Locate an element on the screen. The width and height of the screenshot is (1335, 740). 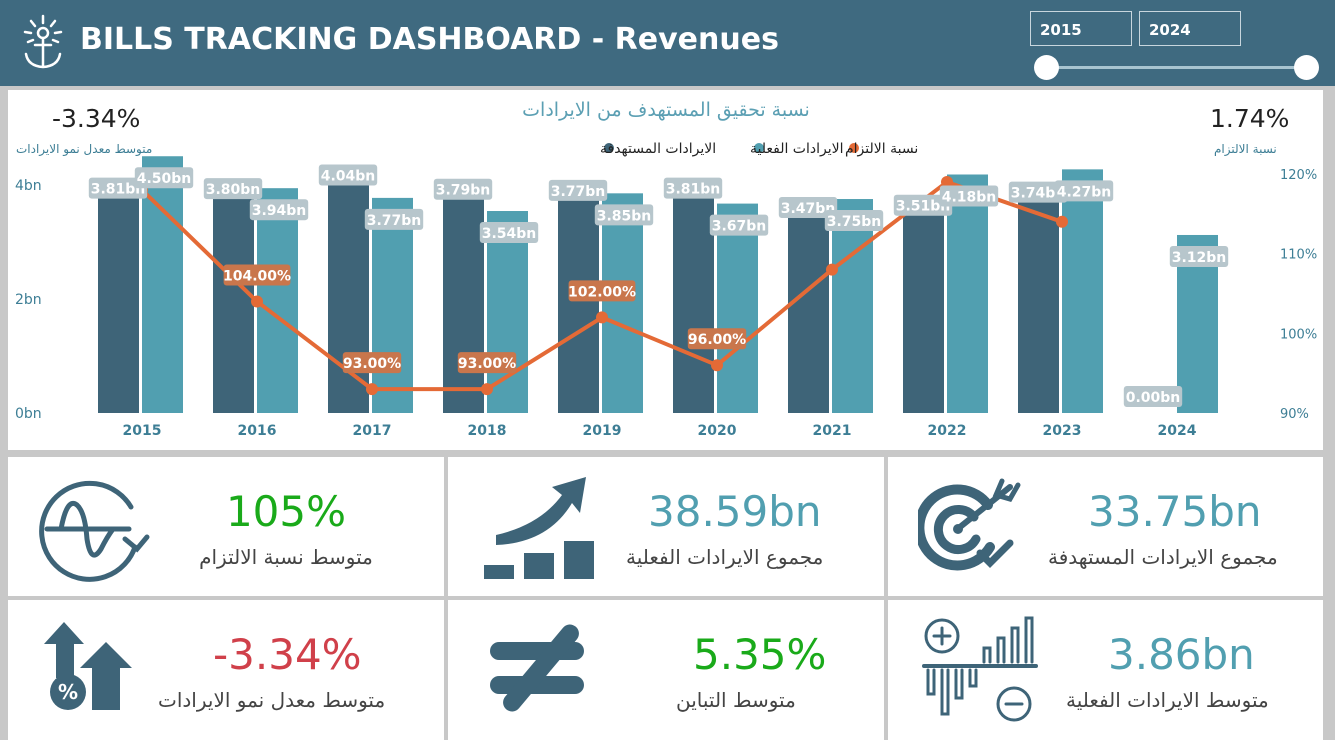
y-right-tick-label: 100% is located at coordinates (1298, 334).